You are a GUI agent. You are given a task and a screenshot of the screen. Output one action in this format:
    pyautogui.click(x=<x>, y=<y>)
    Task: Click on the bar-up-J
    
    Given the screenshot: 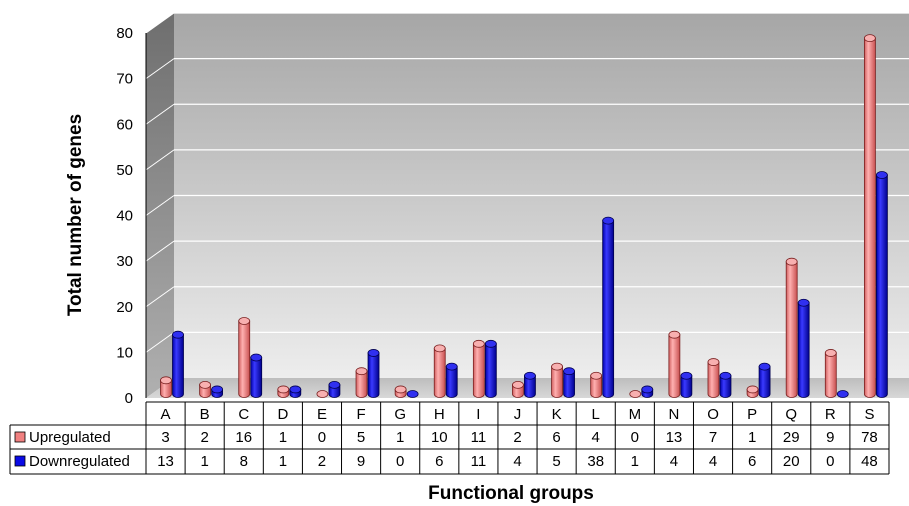 What is the action you would take?
    pyautogui.click(x=518, y=389)
    